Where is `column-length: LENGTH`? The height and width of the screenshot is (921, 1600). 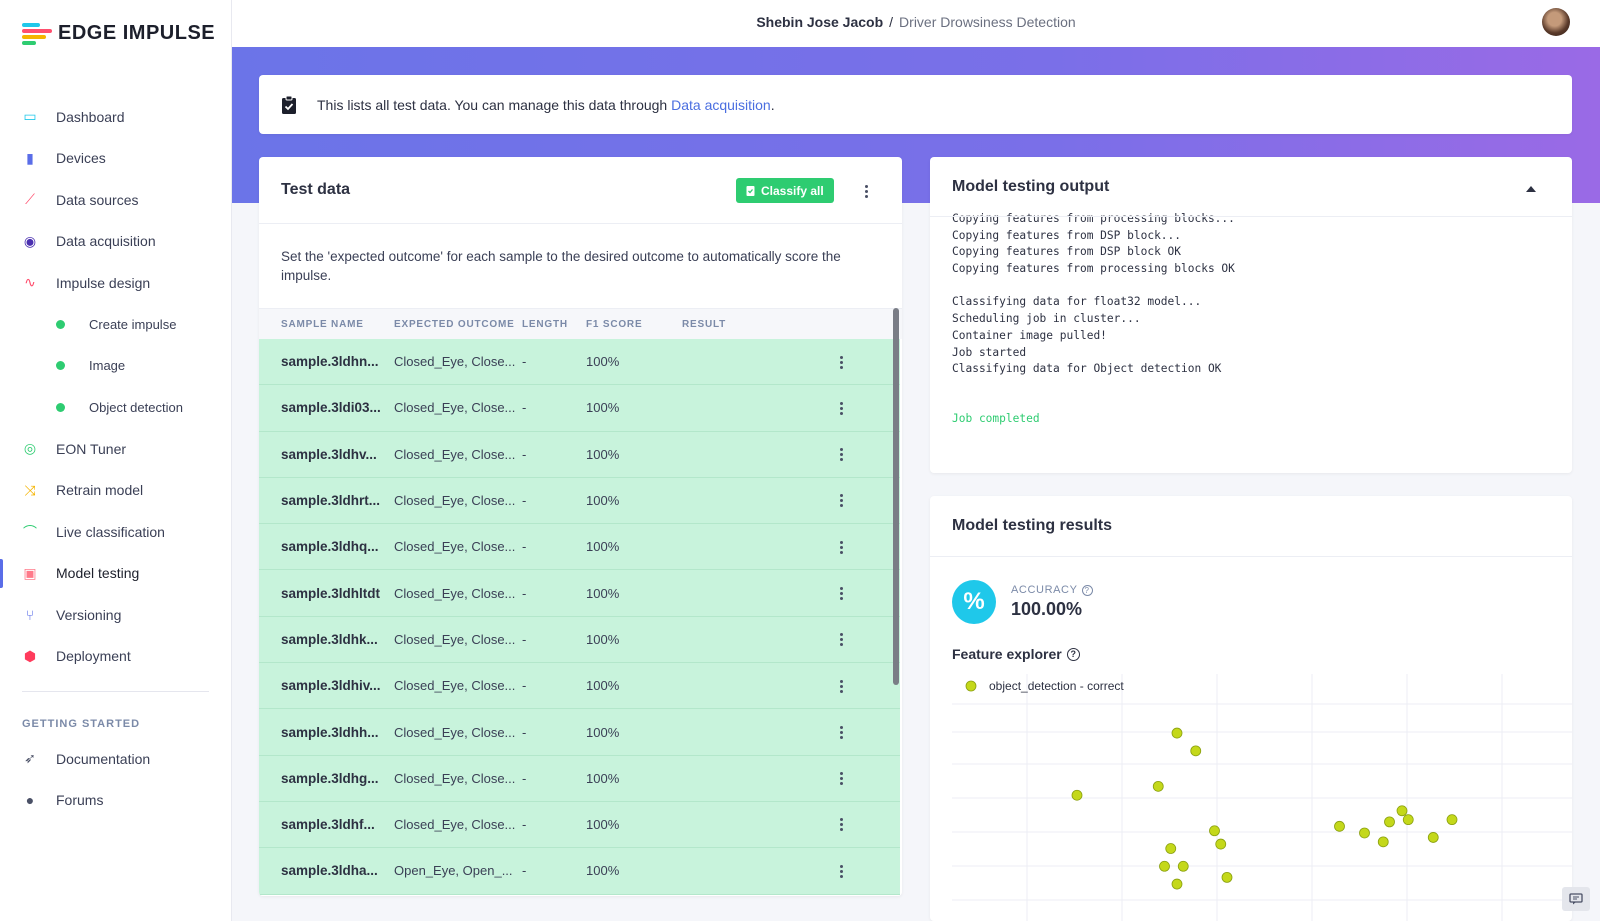 column-length: LENGTH is located at coordinates (545, 324).